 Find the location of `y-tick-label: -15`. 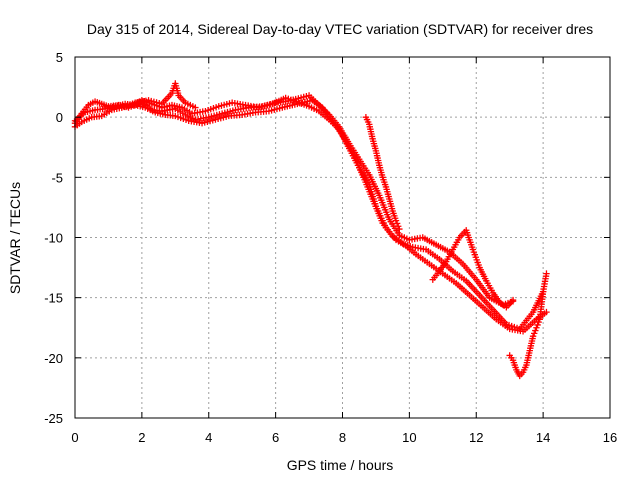

y-tick-label: -15 is located at coordinates (53, 298).